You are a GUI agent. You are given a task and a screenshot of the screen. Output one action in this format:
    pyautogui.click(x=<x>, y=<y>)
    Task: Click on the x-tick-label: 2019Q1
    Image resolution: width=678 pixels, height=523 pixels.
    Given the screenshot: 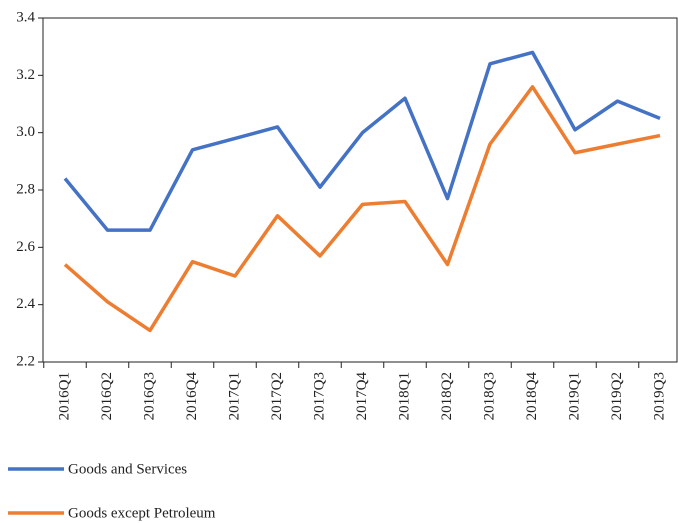 What is the action you would take?
    pyautogui.click(x=574, y=396)
    